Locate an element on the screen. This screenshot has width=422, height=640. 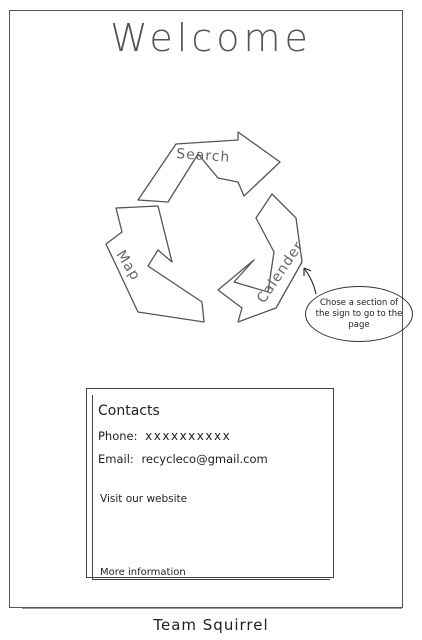
recycle-segment-calender: Calender is located at coordinates (262, 258).